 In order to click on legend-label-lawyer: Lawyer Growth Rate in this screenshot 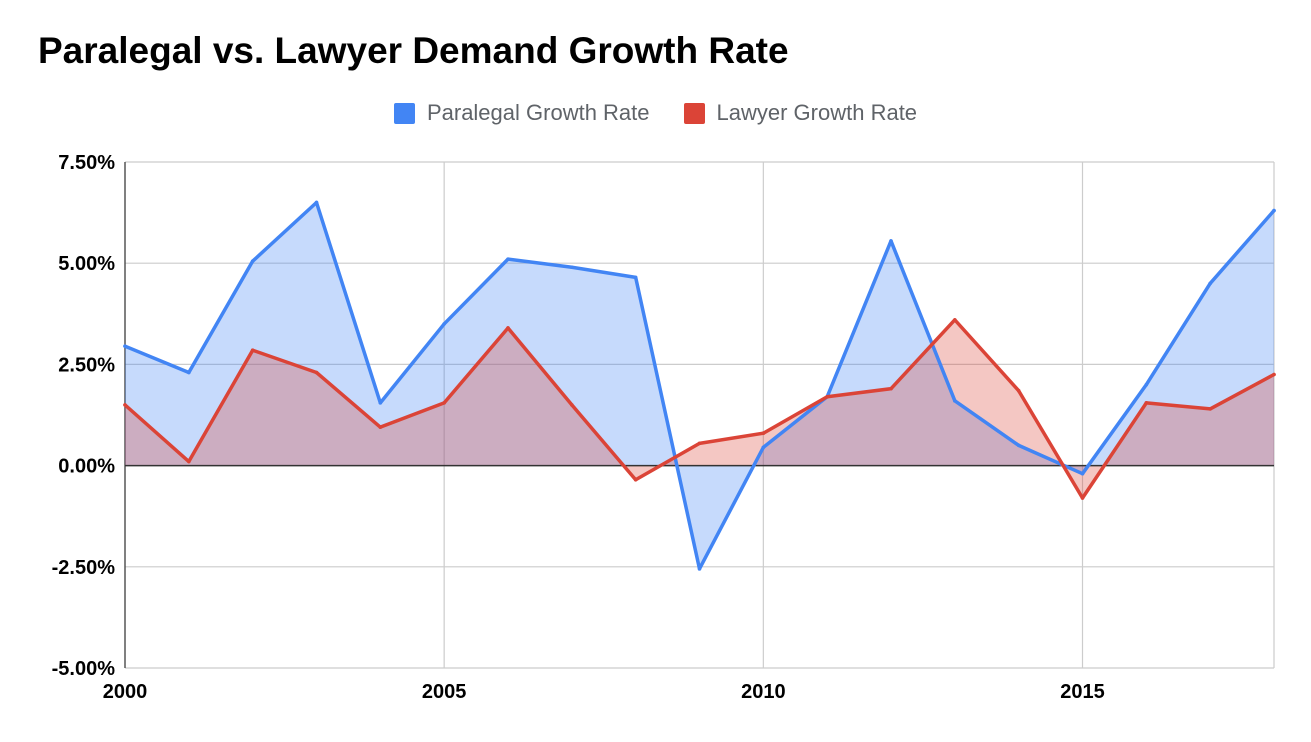, I will do `click(817, 112)`.